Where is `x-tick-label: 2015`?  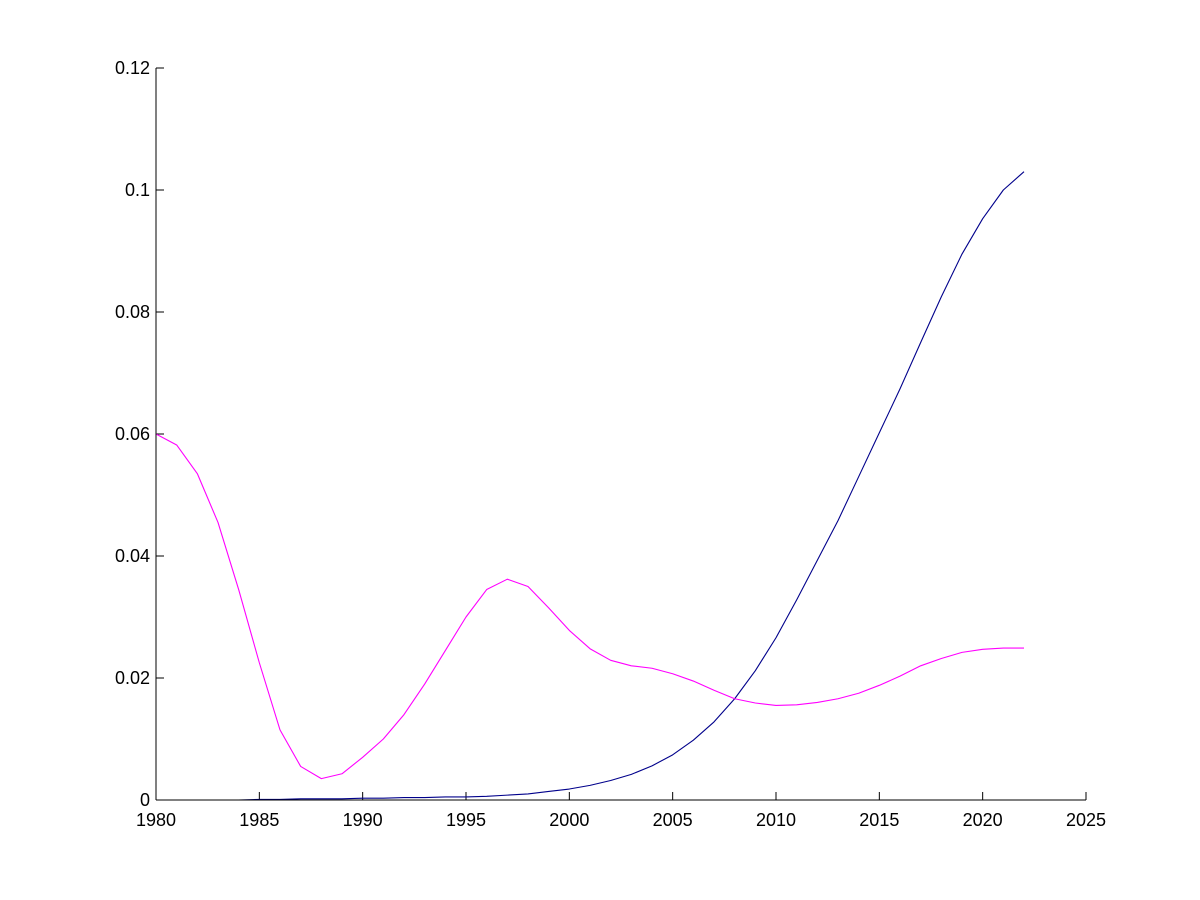
x-tick-label: 2015 is located at coordinates (879, 820).